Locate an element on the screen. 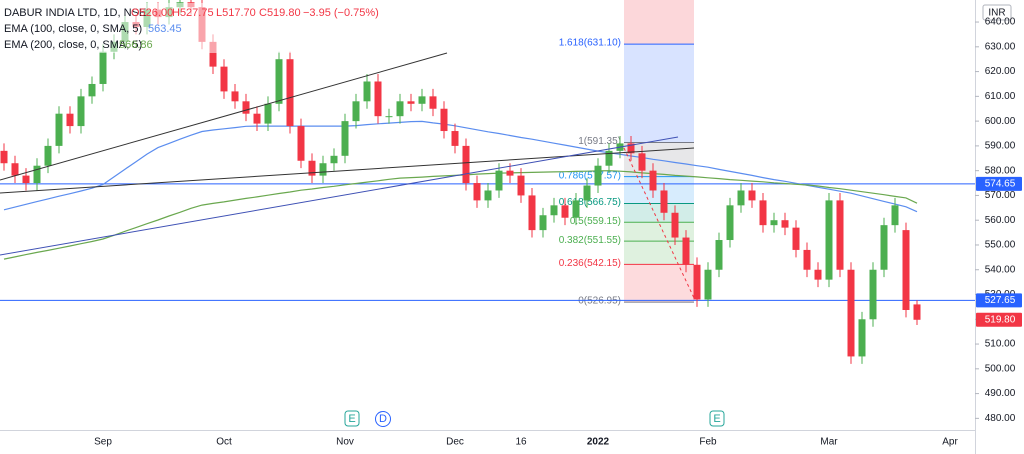 The image size is (1024, 454). x-tick-label: 2022 is located at coordinates (598, 442).